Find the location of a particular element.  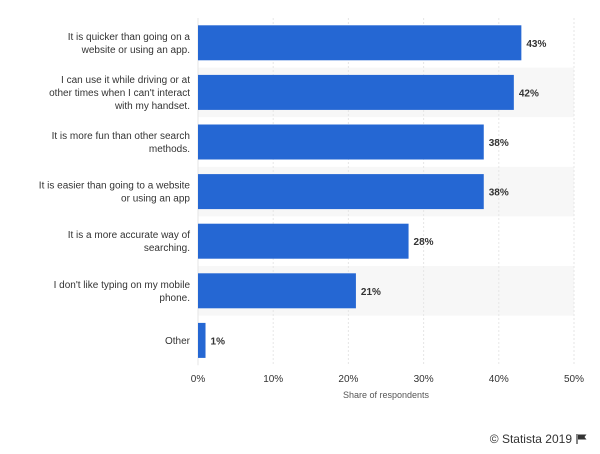

data-label: 42% is located at coordinates (529, 93).